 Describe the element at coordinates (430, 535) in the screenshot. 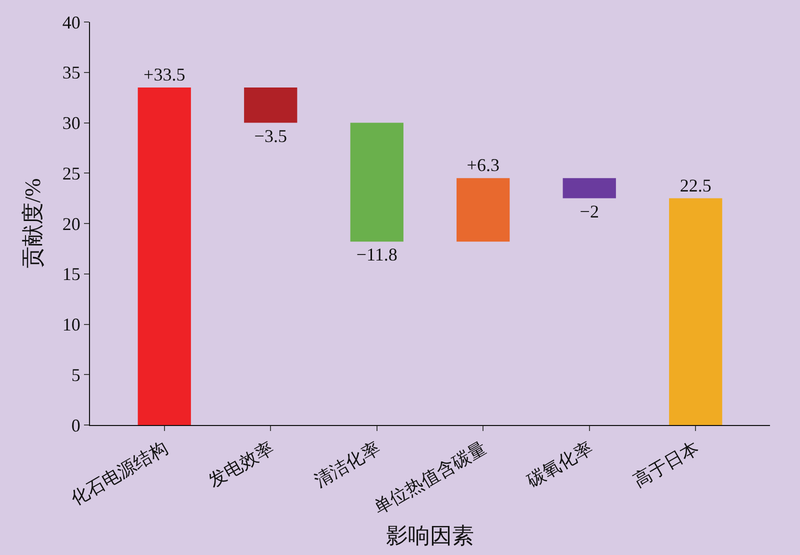

I see `x-axis-title: 影响因素` at that location.